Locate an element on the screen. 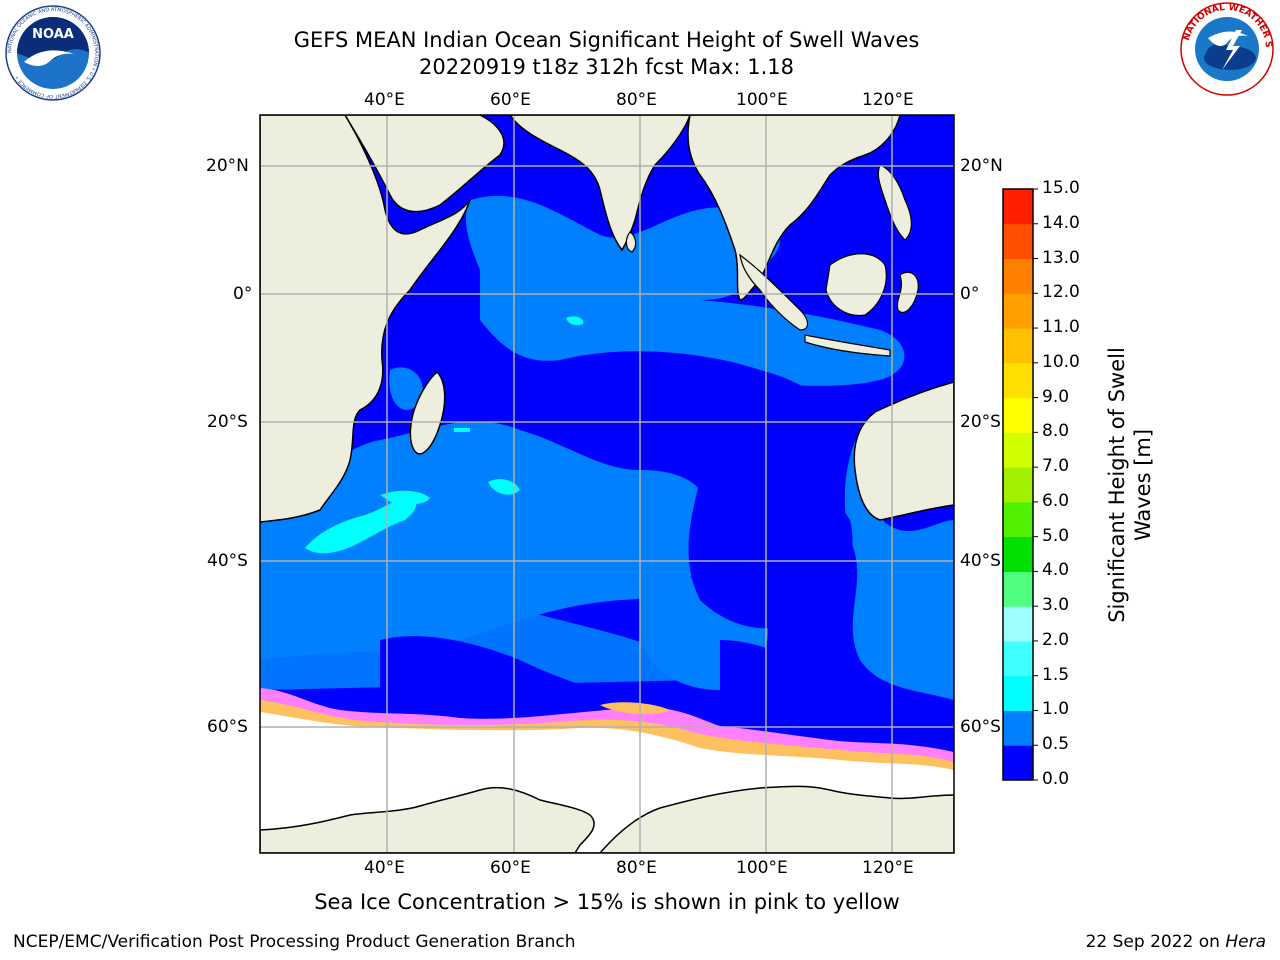 The image size is (1280, 960). lon-label-bottom-60e: 60°E is located at coordinates (510, 868).